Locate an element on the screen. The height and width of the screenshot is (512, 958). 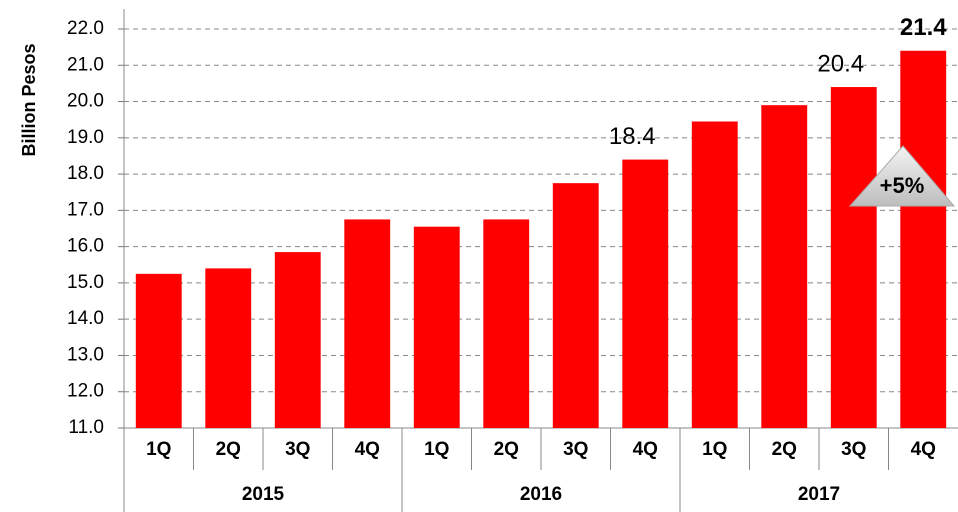
y-tick-label: 22.0 is located at coordinates (85, 28).